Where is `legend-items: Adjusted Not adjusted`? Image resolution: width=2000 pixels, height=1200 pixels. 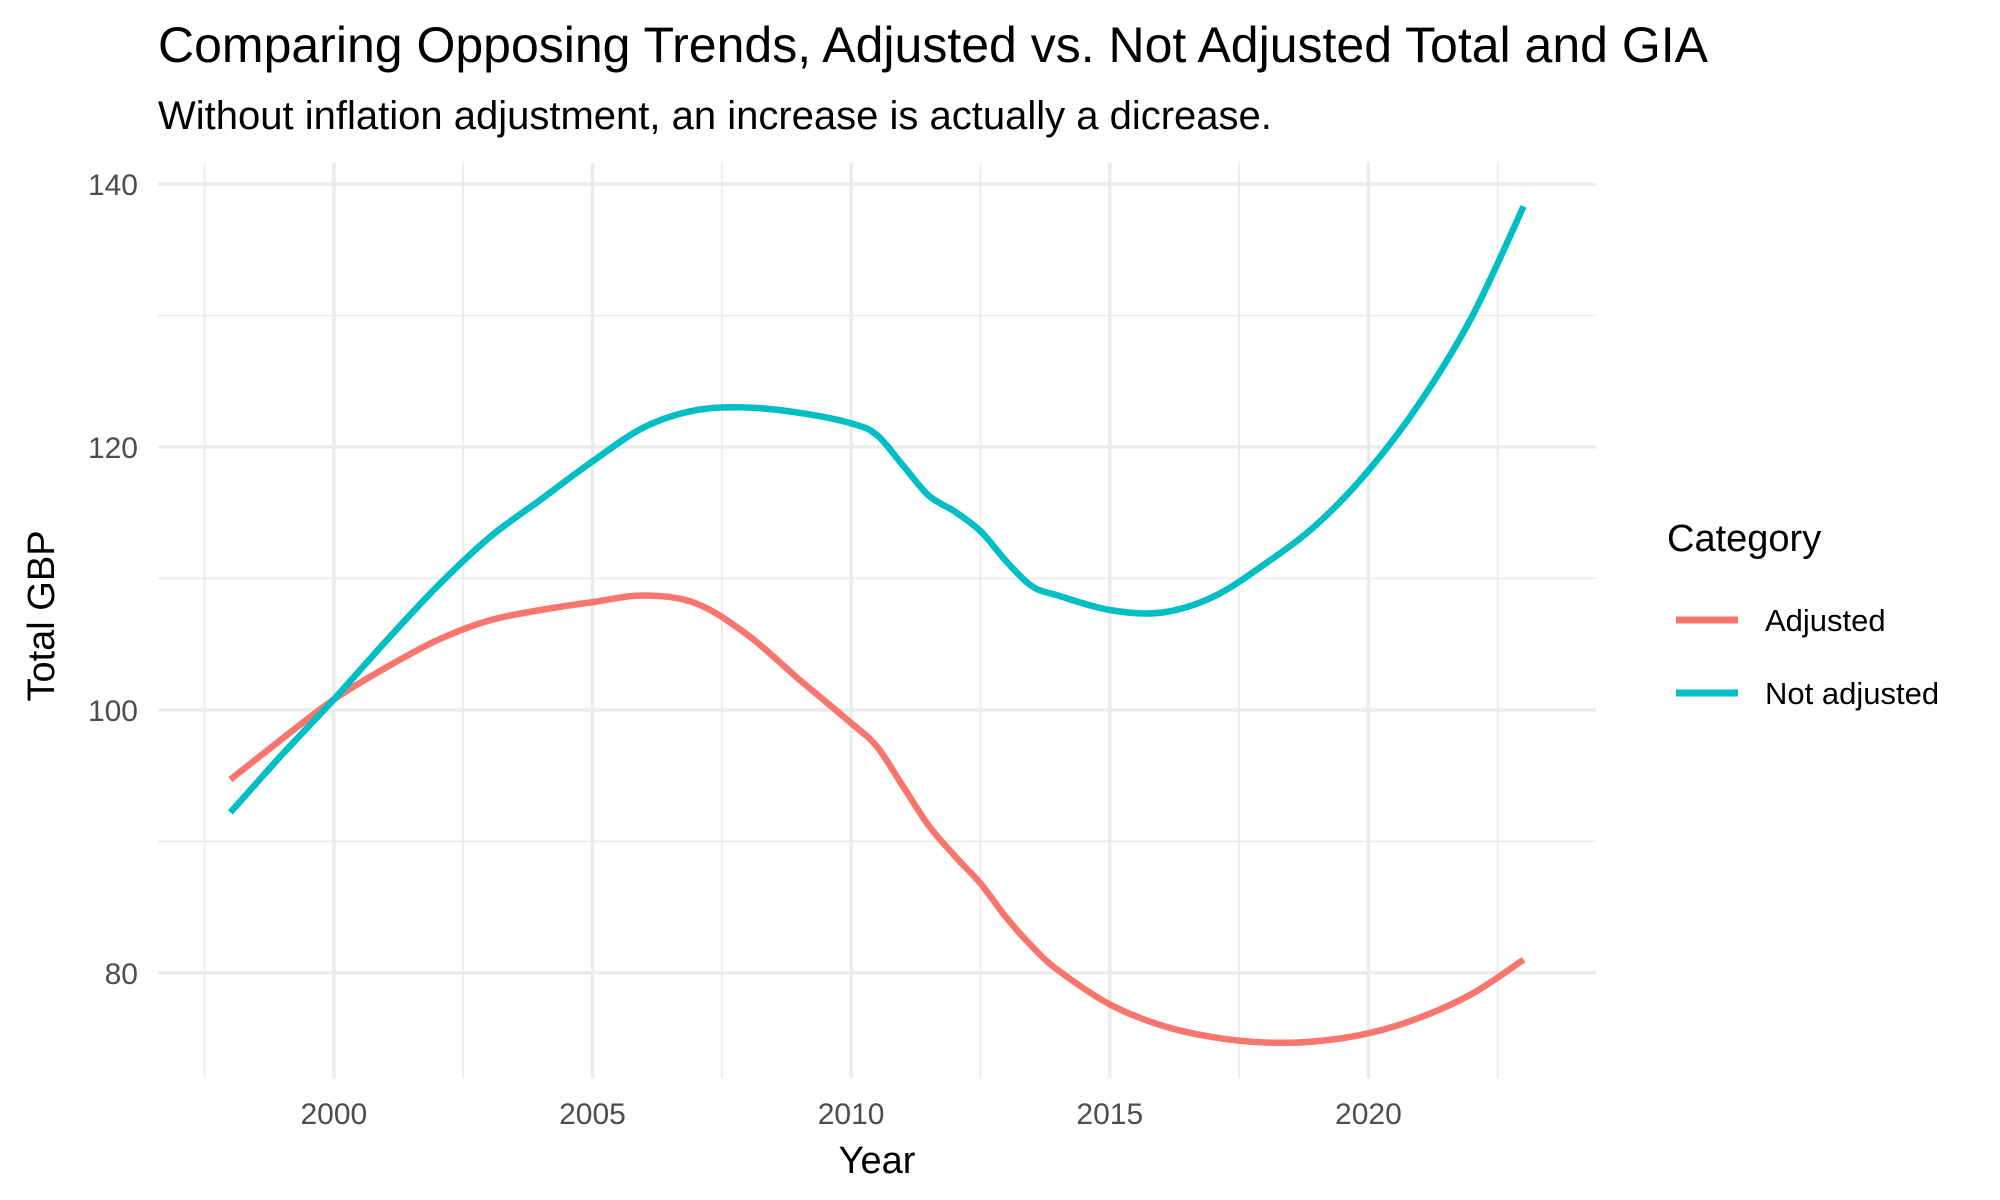
legend-items: Adjusted Not adjusted is located at coordinates (1807, 657).